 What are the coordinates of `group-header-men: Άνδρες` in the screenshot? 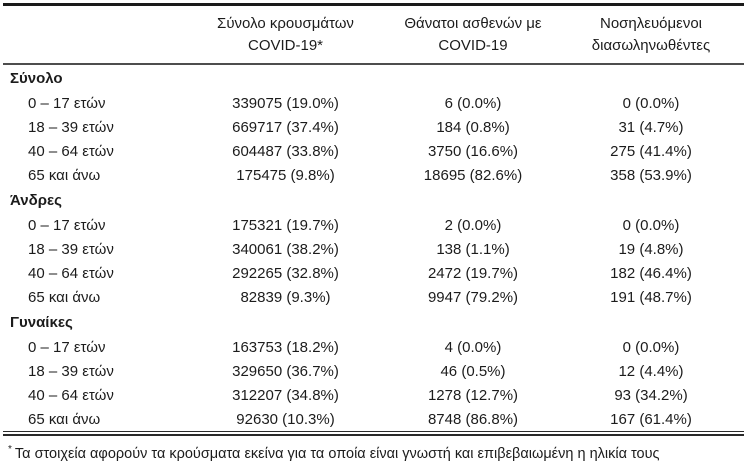 It's located at (373, 200).